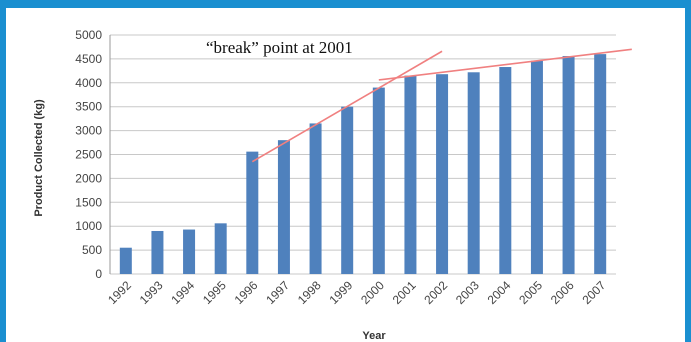  Describe the element at coordinates (88, 226) in the screenshot. I see `y-tick-label: 1000` at that location.